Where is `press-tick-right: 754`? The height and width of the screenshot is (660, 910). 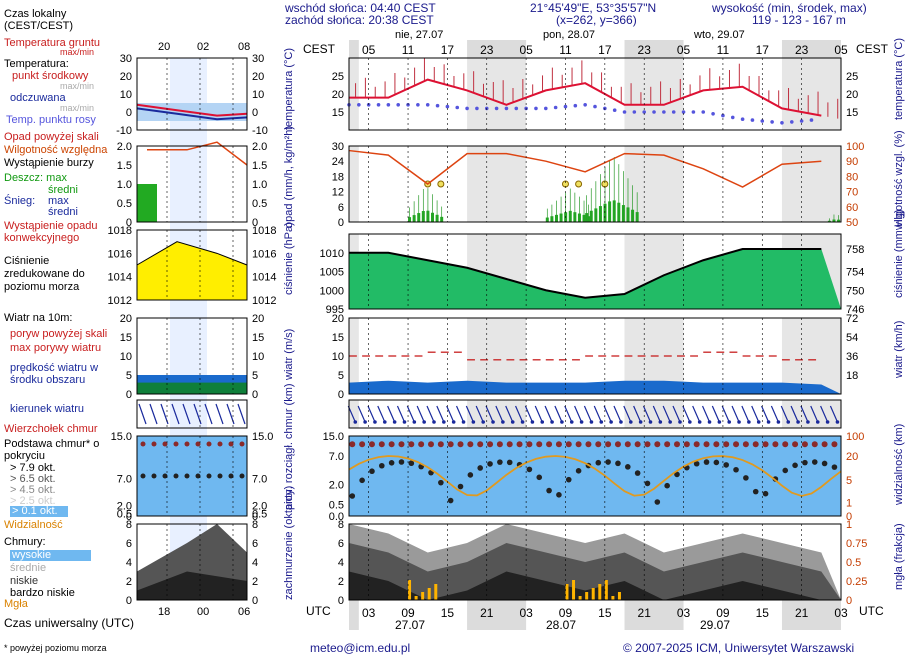 press-tick-right: 754 is located at coordinates (855, 273).